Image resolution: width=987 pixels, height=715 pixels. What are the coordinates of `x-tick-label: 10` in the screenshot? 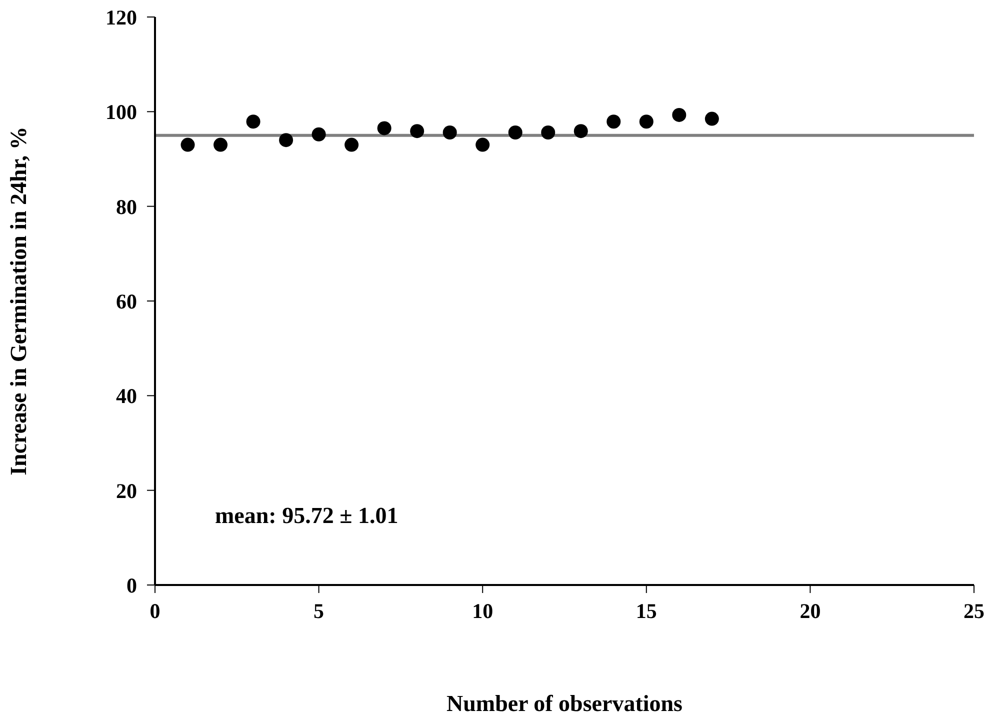 It's located at (483, 610).